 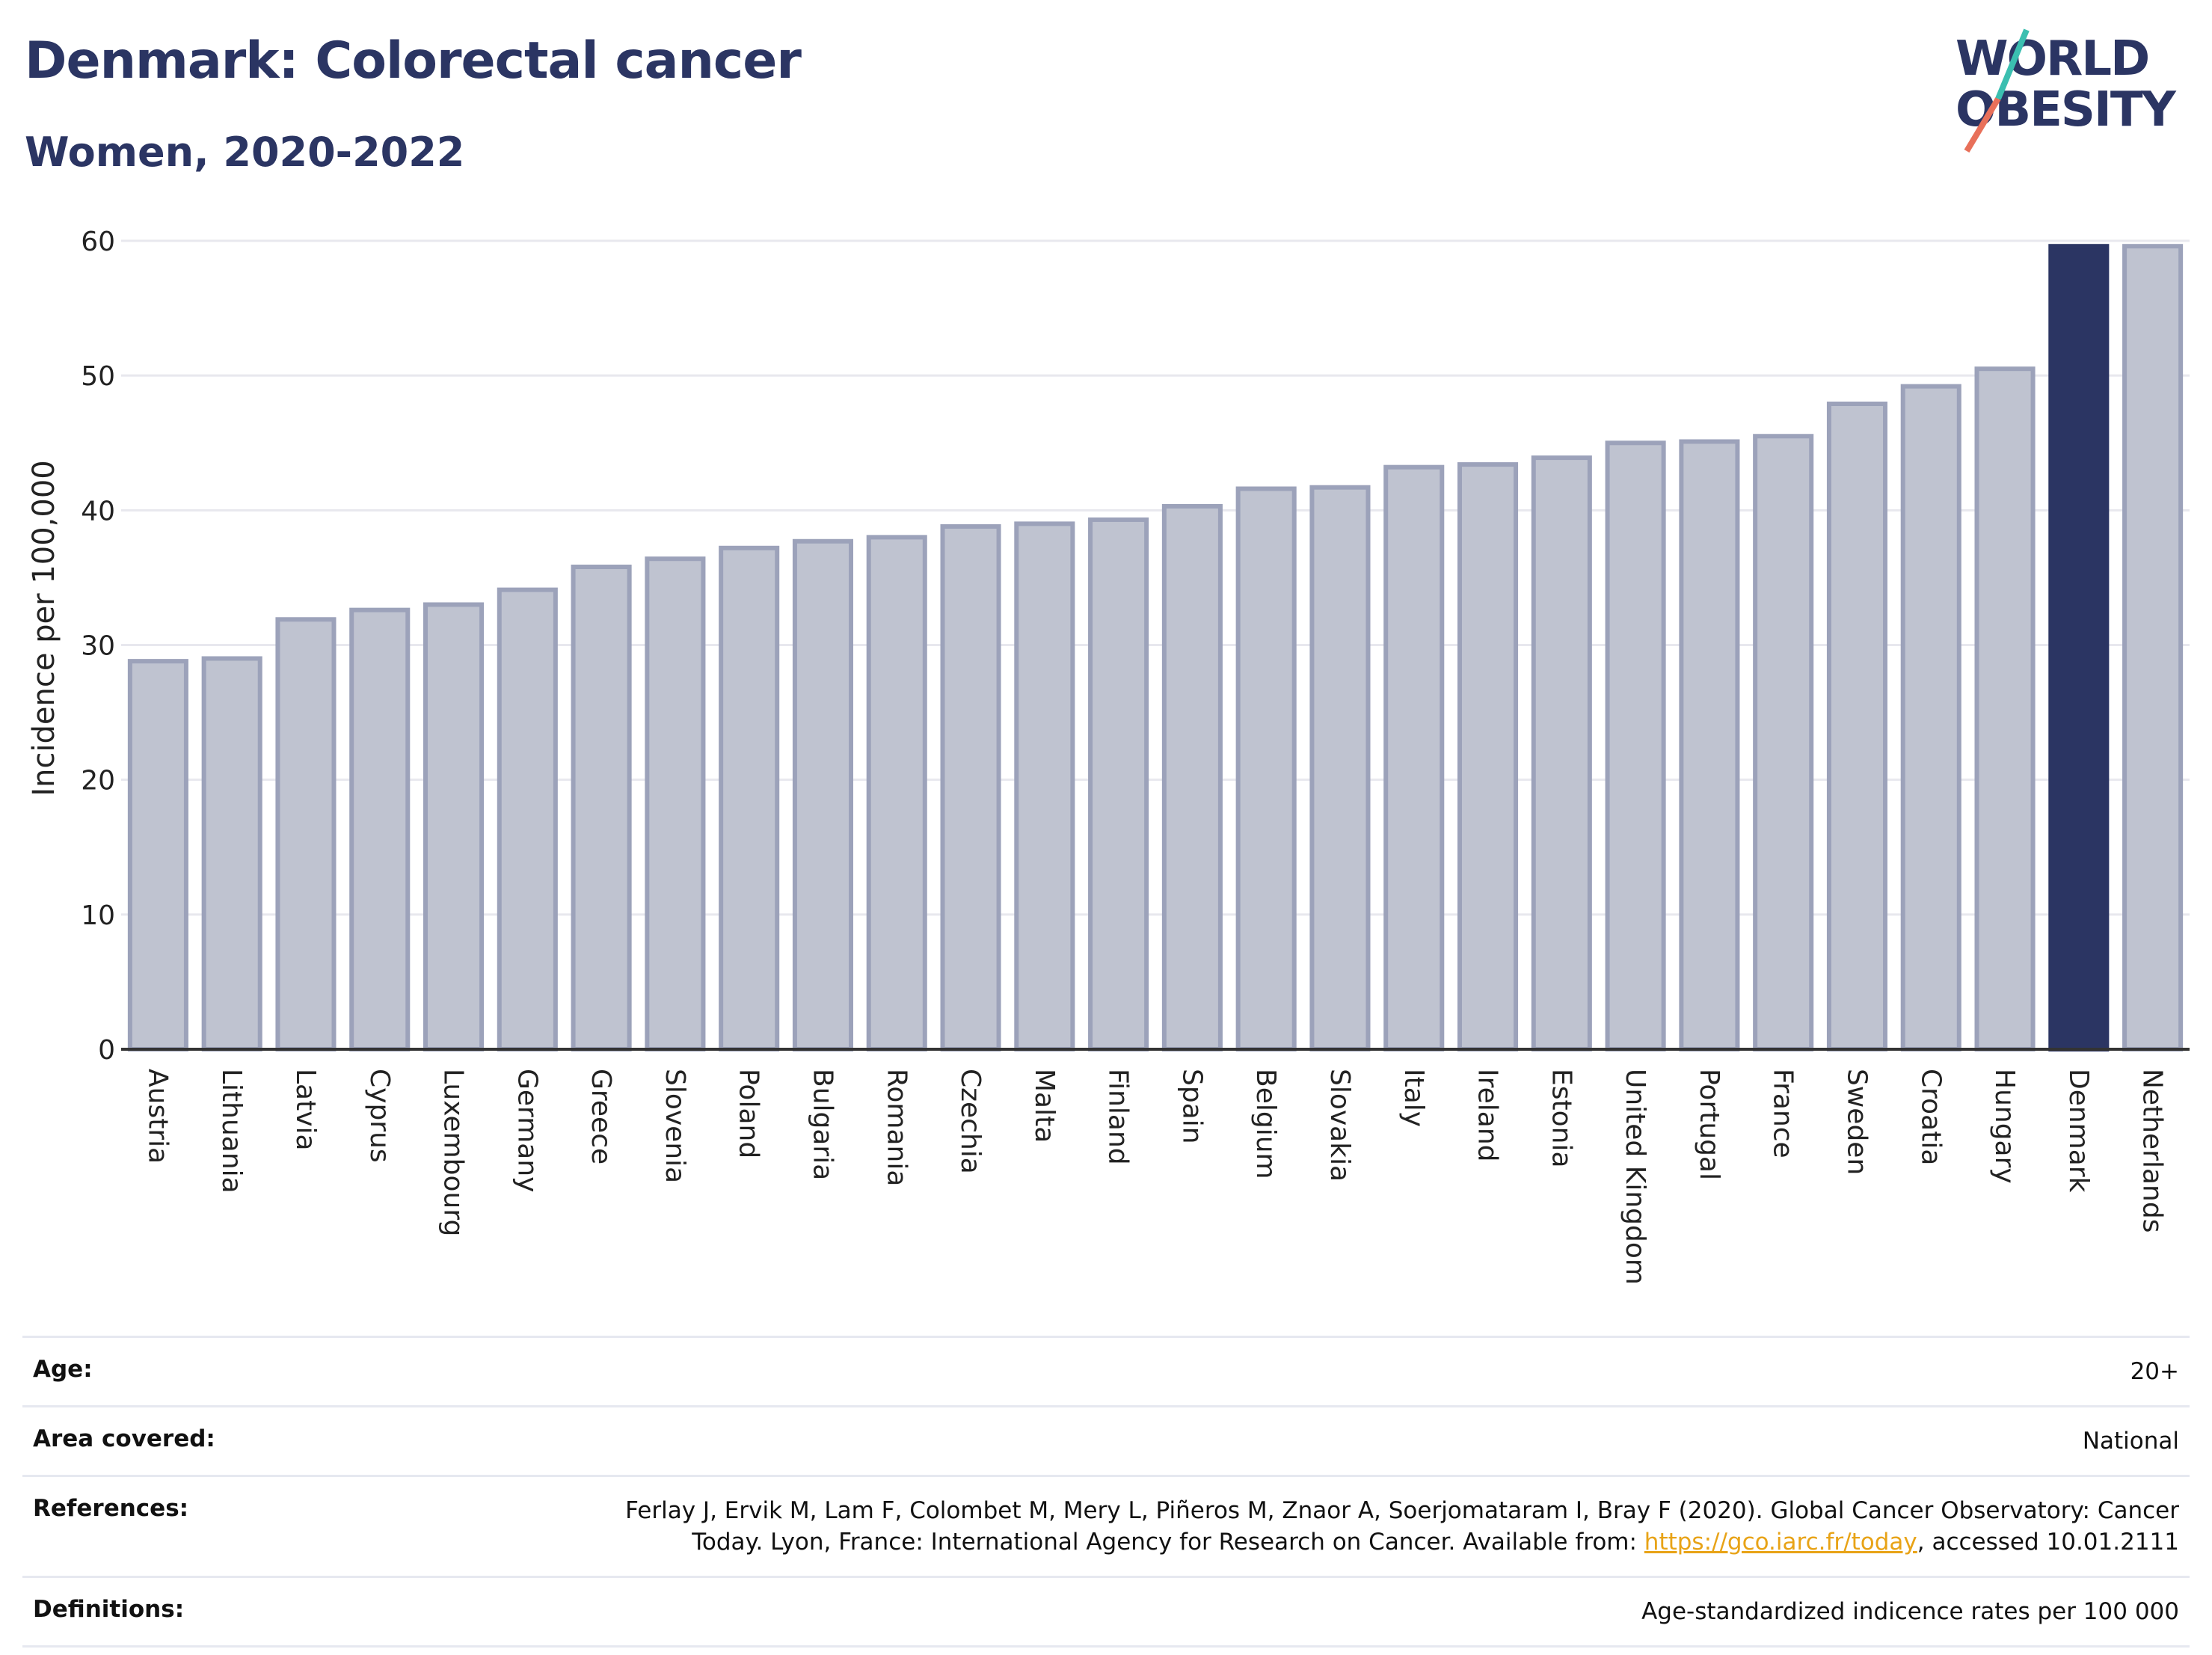 I want to click on x-tick-label: Slovakia, so click(x=1339, y=1125).